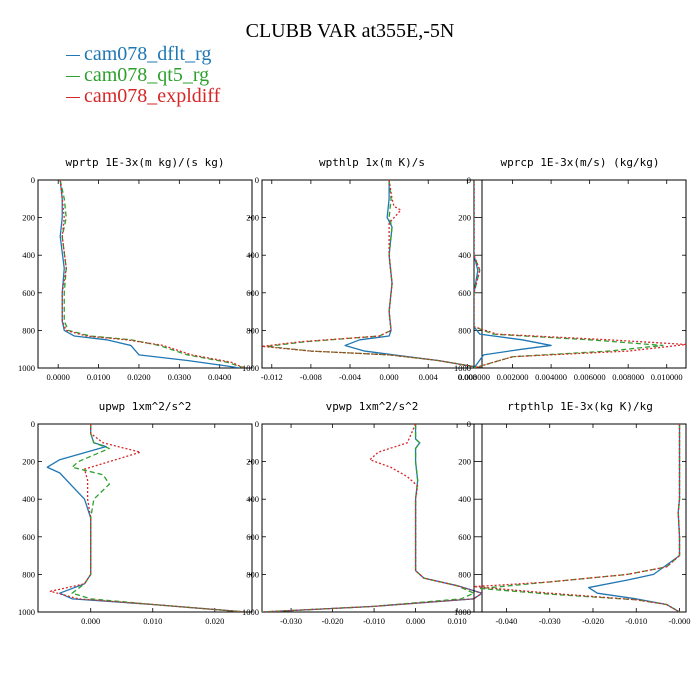  Describe the element at coordinates (580, 162) in the screenshot. I see `chart-title: wprcp 1E-3x(m/s) (kg/kg)` at that location.